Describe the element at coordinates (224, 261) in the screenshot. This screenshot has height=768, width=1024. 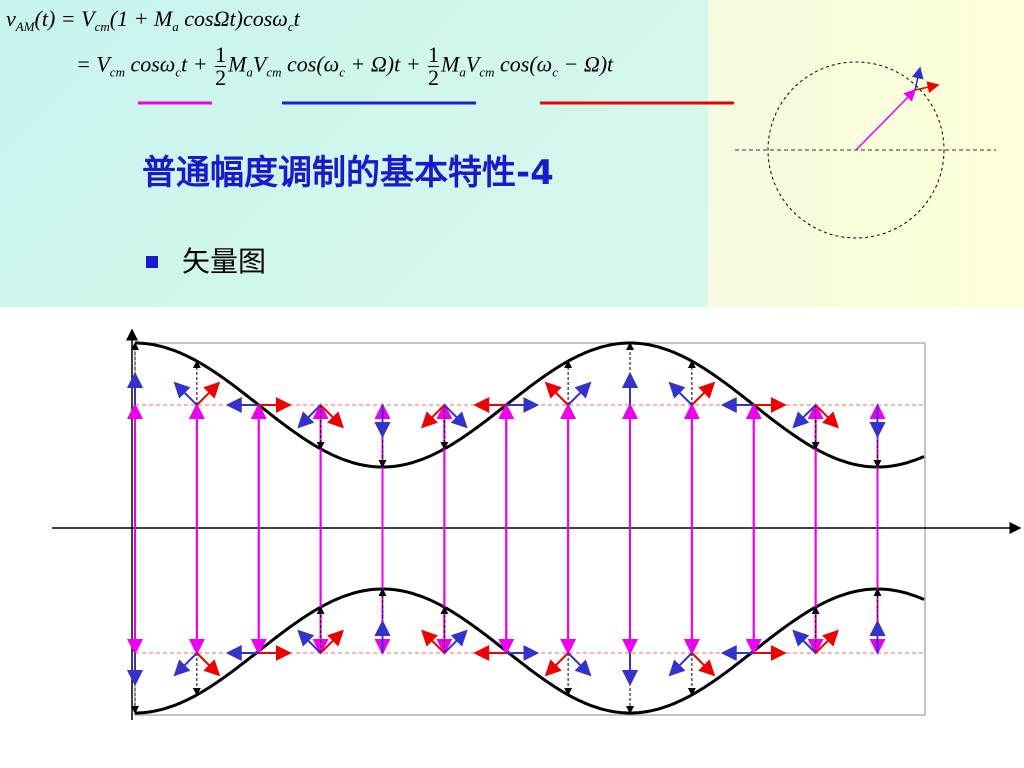
I see `bullet-text: 矢量图` at that location.